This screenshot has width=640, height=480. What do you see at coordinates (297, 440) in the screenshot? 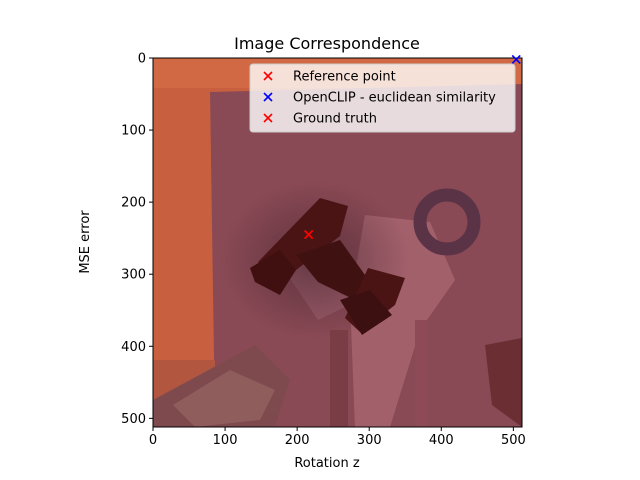
I see `x-tick-label: 200` at bounding box center [297, 440].